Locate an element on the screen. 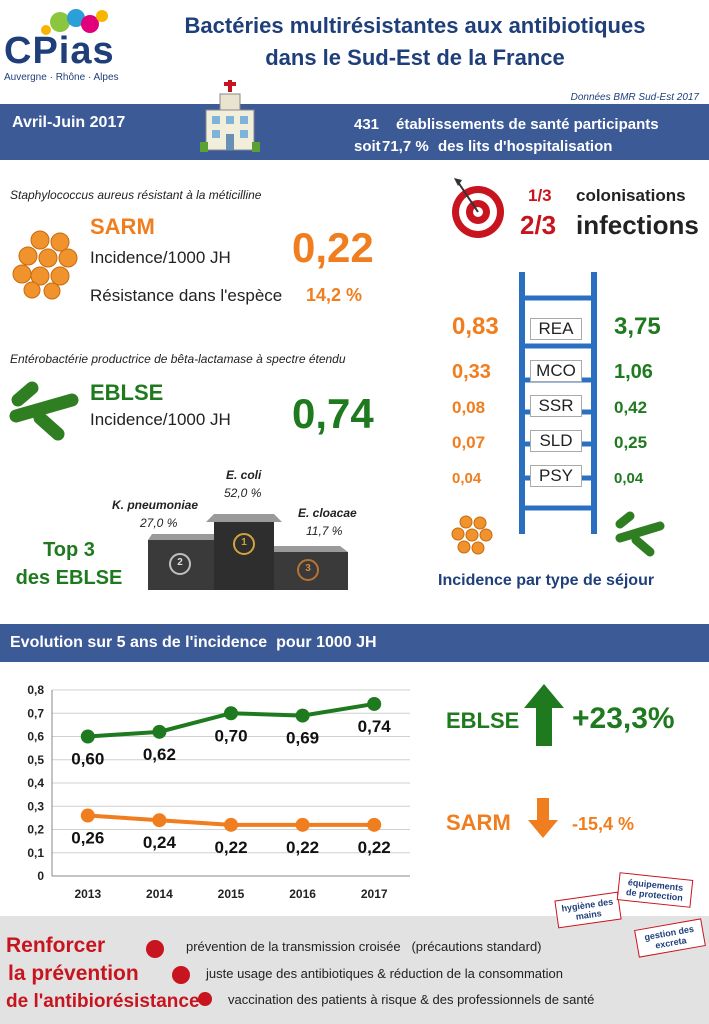 Image resolution: width=709 pixels, height=1024 pixels. podium-first-pct: 52,0 % is located at coordinates (243, 493).